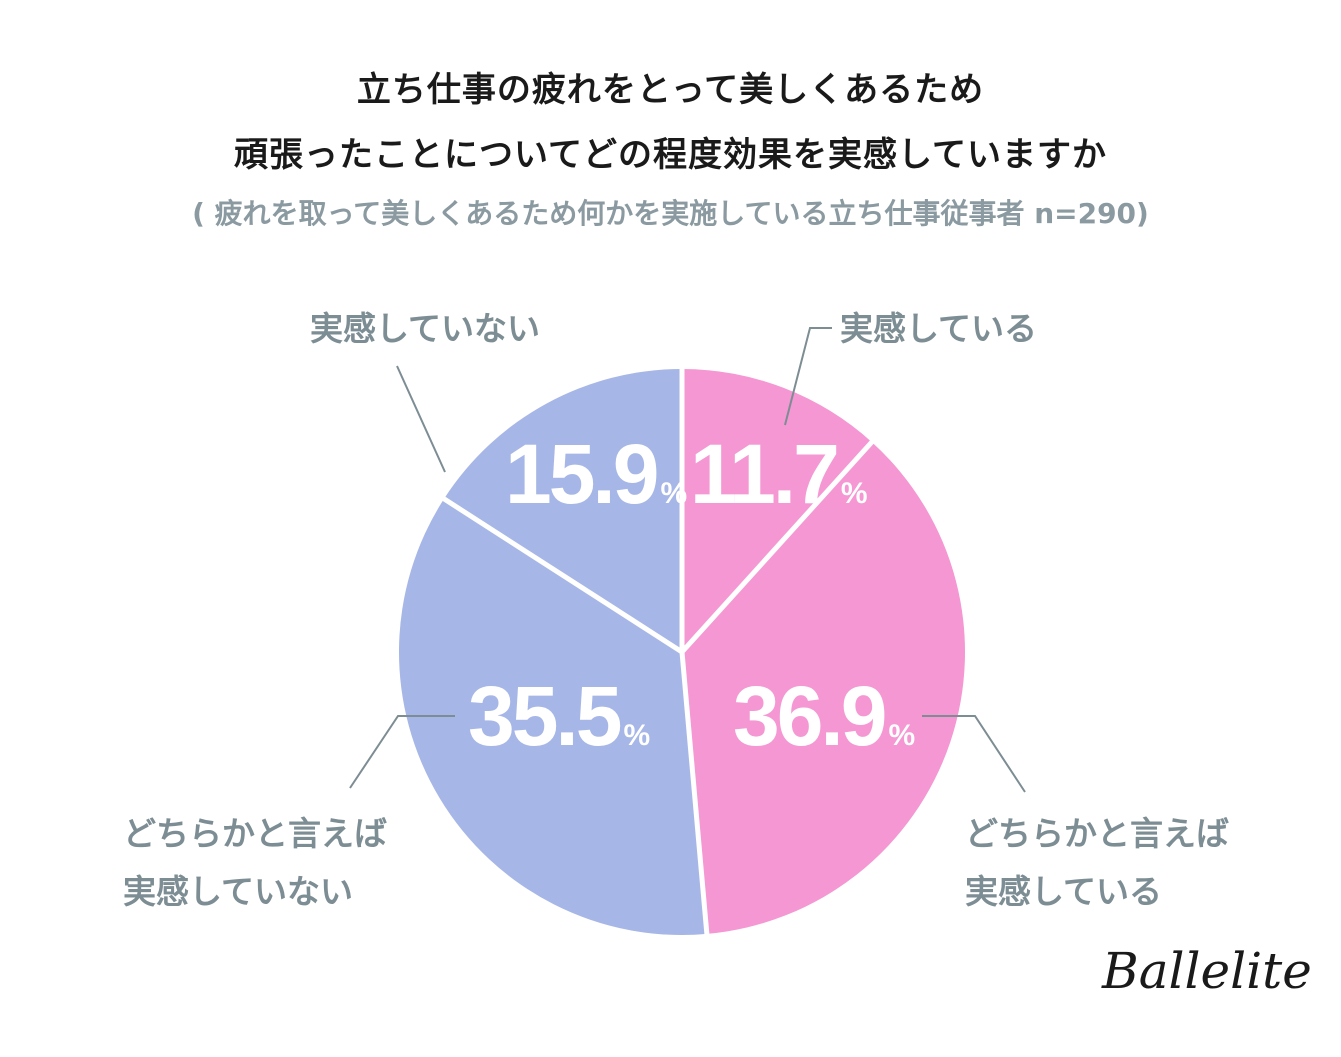 Image resolution: width=1341 pixels, height=1057 pixels. Describe the element at coordinates (763, 474) in the screenshot. I see `slice-value-number: 11.7` at that location.